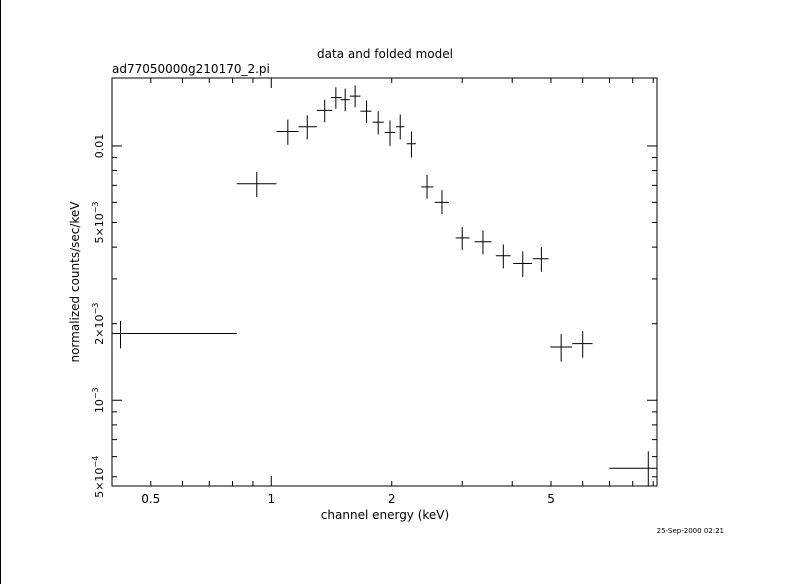  I want to click on chart-title: data and folded model, so click(385, 54).